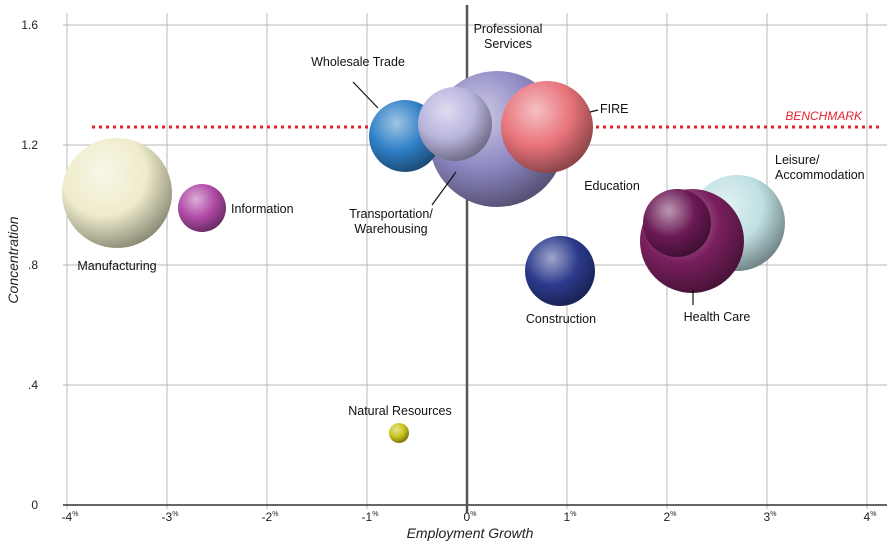 This screenshot has height=544, width=896. I want to click on label-transportation-warehousing: Transportation/Warehousing, so click(391, 221).